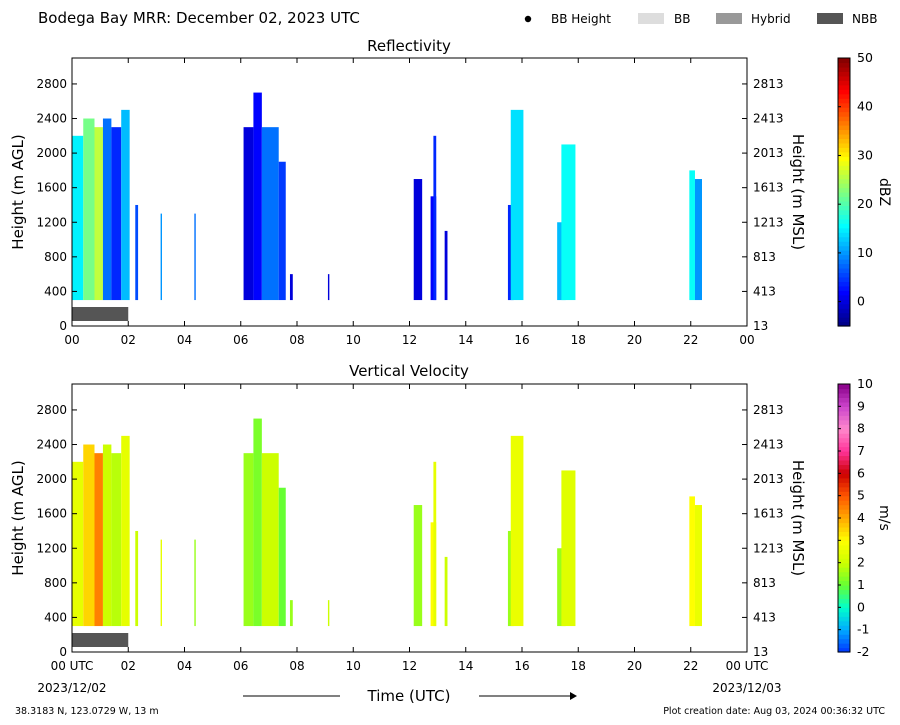  I want to click on x-tick-label: 16, so click(521, 666).